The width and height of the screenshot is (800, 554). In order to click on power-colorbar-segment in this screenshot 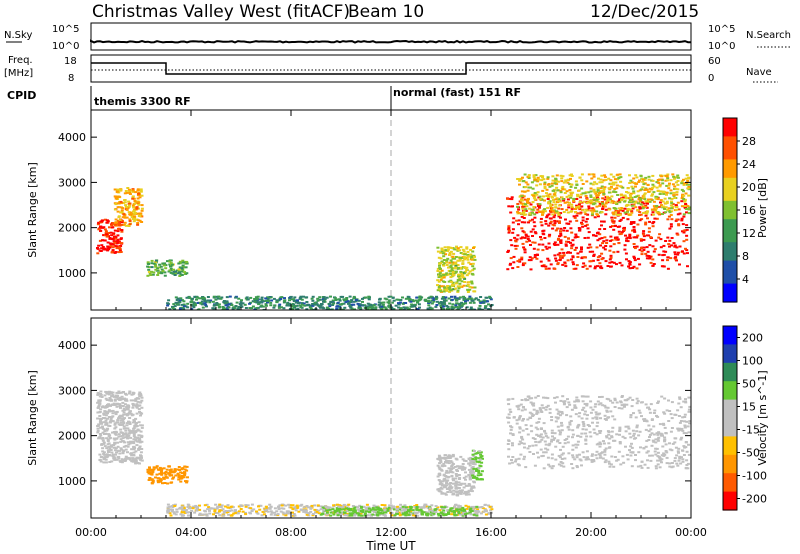, I will do `click(730, 134)`.